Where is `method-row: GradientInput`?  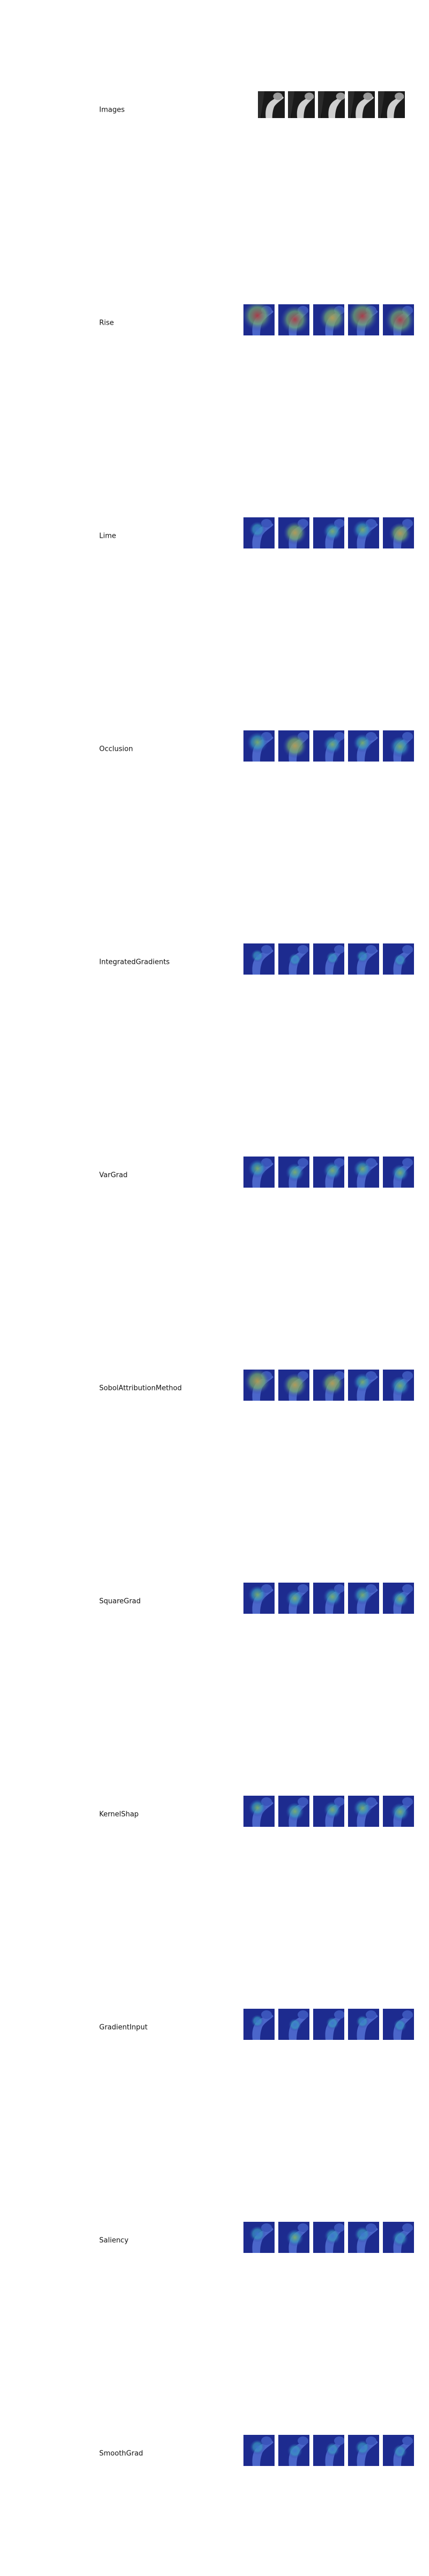 method-row: GradientInput is located at coordinates (214, 2027).